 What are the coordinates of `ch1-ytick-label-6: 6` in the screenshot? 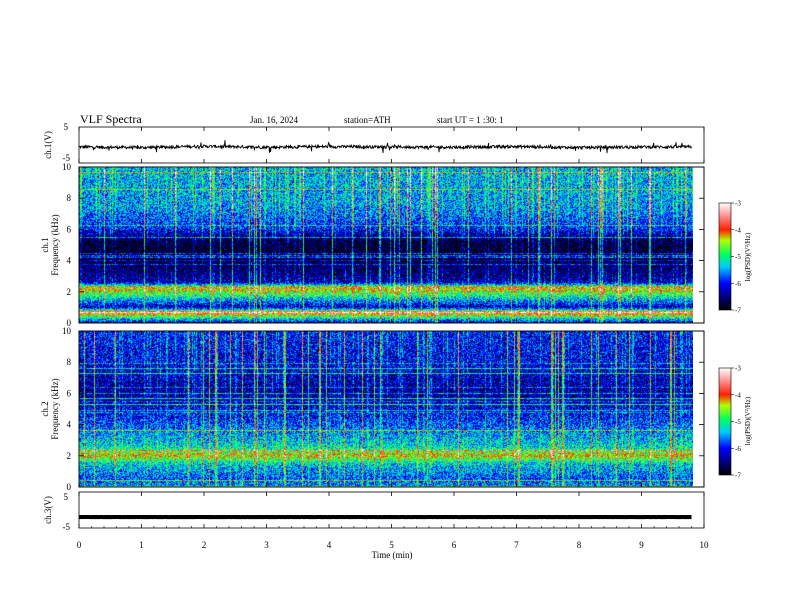 It's located at (69, 229).